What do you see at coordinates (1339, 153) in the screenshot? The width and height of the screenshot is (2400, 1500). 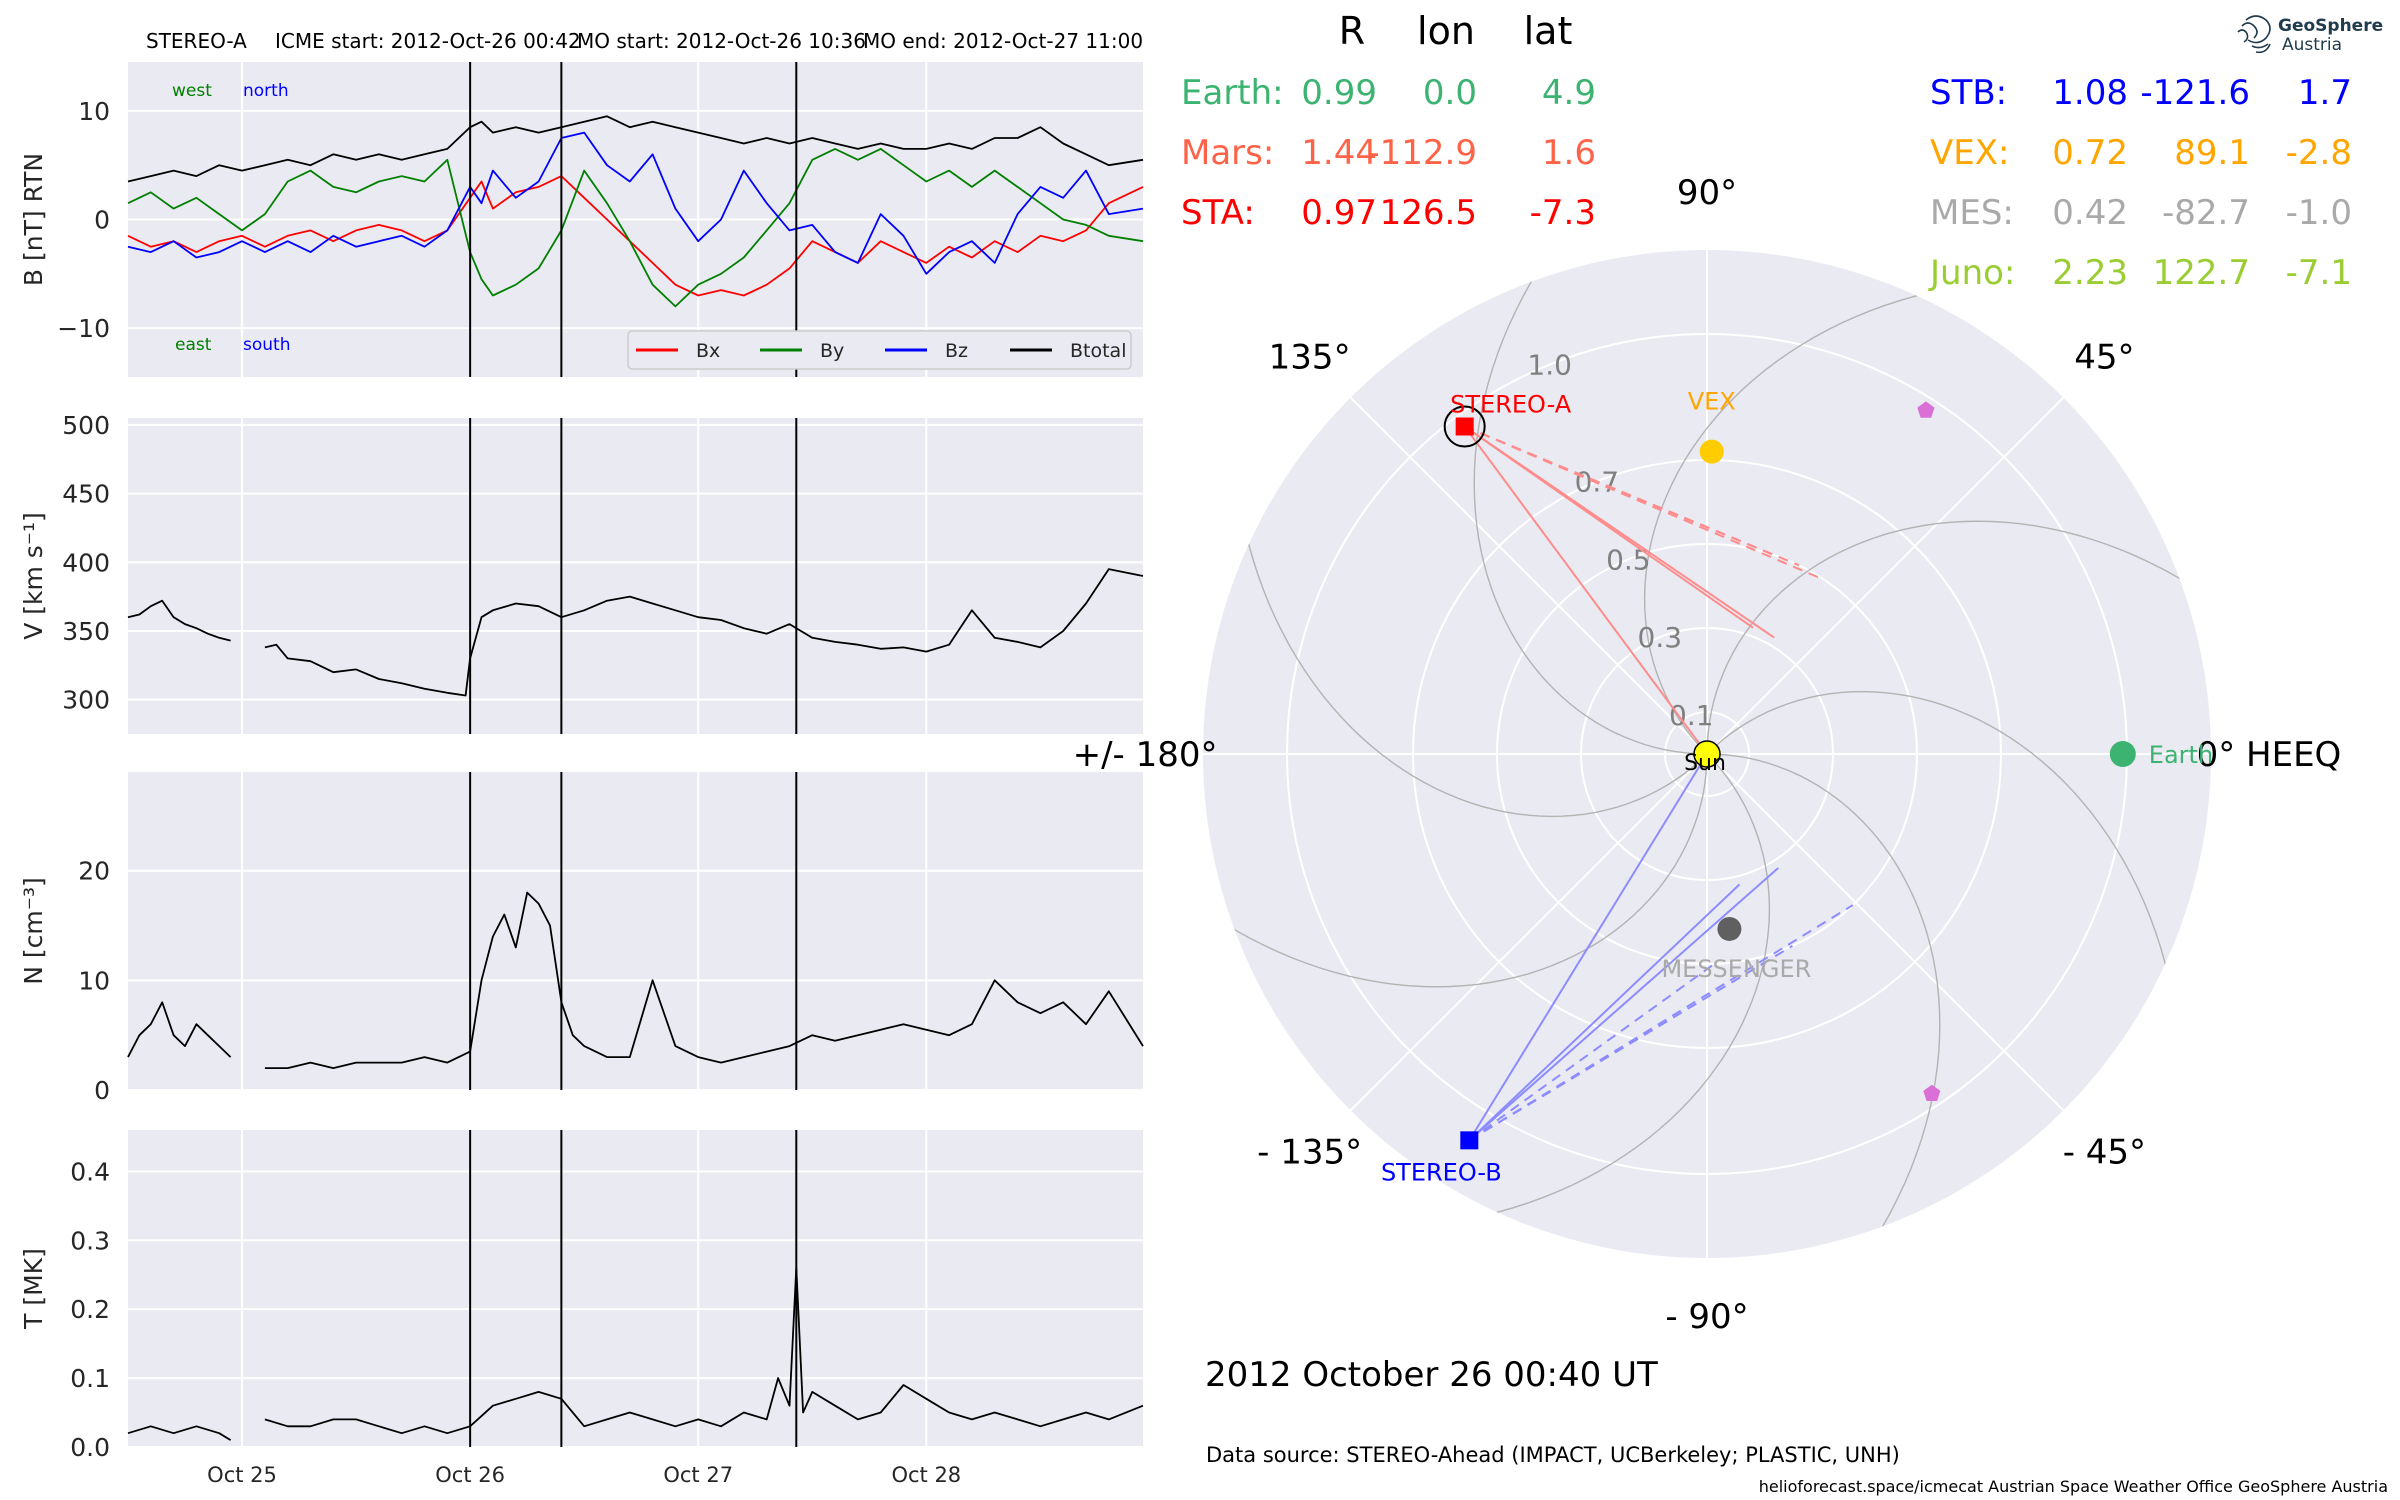 I see `row-r: 1.44` at bounding box center [1339, 153].